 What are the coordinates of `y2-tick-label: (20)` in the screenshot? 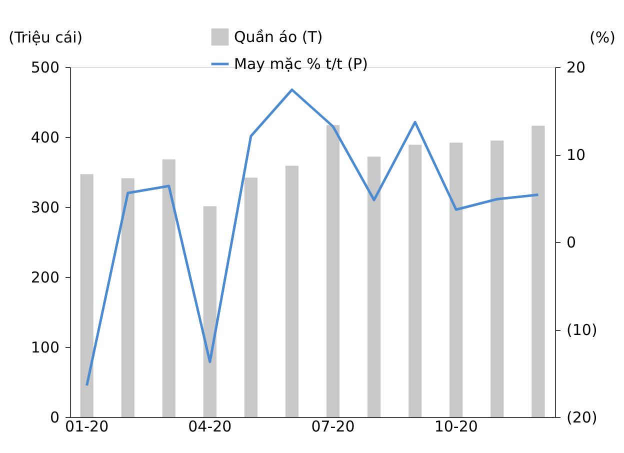 It's located at (582, 417).